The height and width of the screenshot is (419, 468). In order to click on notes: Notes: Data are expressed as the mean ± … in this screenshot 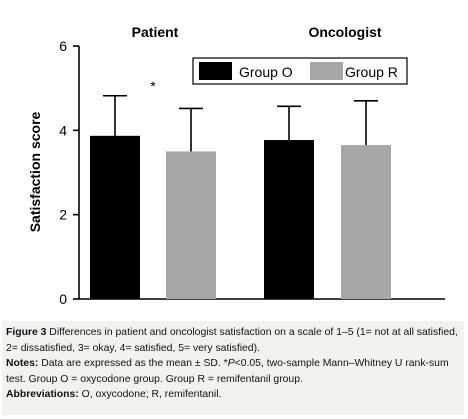, I will do `click(233, 371)`.